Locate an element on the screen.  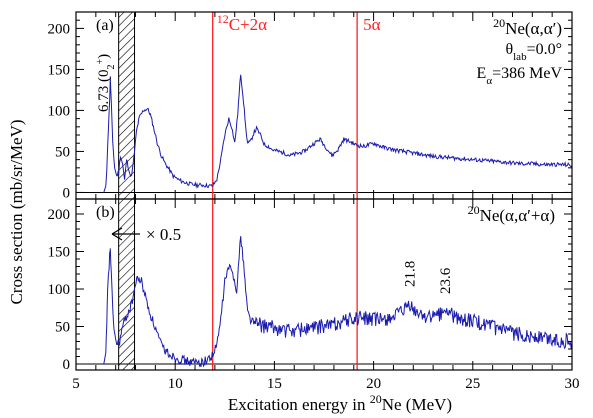
x-tick-label: 25 is located at coordinates (472, 384).